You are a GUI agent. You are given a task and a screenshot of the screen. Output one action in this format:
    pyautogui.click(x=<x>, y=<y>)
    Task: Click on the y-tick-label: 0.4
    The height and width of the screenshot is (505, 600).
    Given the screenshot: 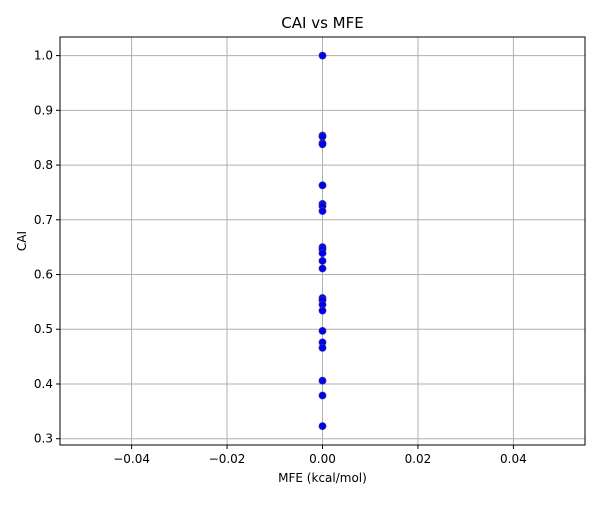 What is the action you would take?
    pyautogui.click(x=43, y=384)
    